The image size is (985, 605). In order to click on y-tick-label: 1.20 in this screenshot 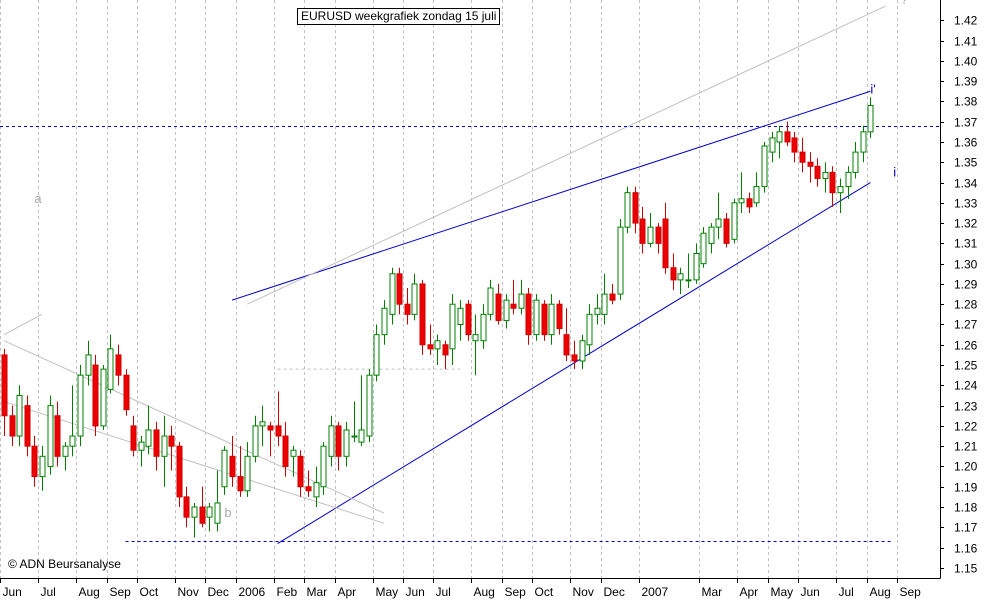, I will do `click(966, 467)`.